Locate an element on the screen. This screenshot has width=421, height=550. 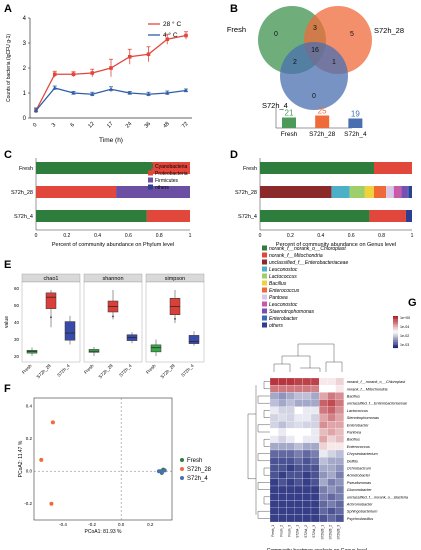
legend-label: Proteobacteria is located at coordinates (171, 174).